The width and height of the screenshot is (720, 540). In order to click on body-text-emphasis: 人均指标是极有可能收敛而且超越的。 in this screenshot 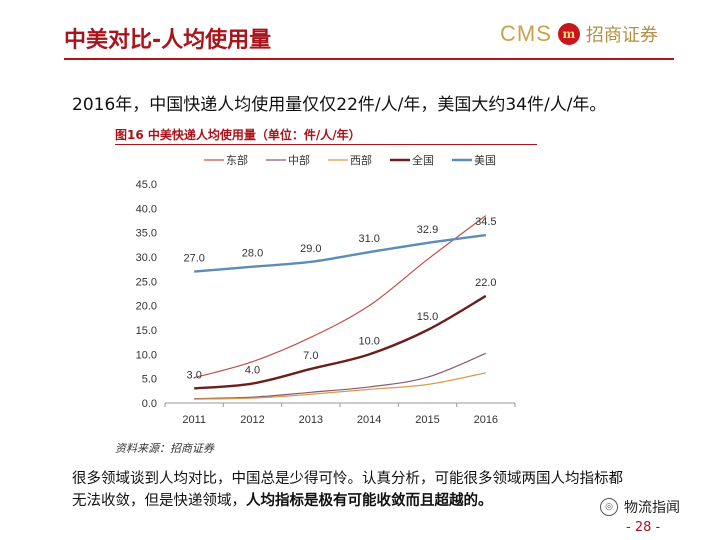, I will do `click(369, 501)`.